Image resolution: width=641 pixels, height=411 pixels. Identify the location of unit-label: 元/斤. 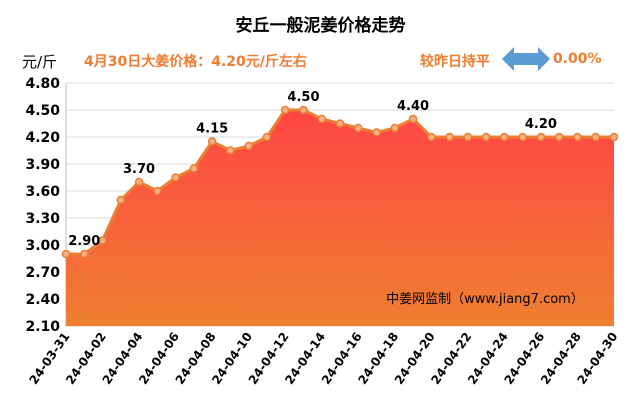
(40, 62).